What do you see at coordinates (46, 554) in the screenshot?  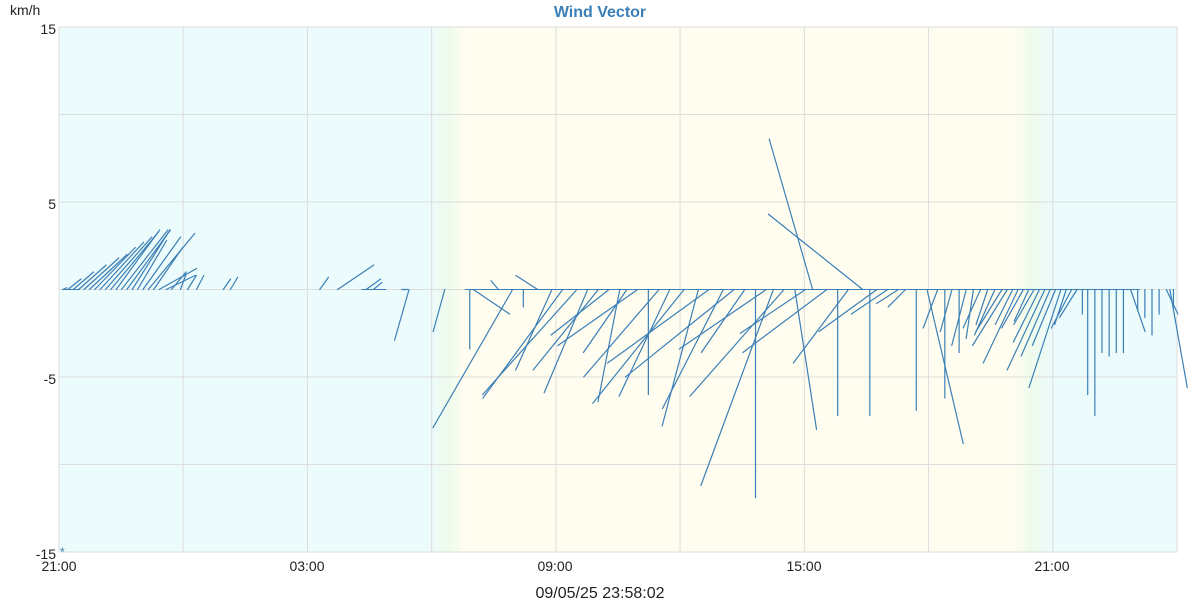 I see `y-tick-label: -15` at bounding box center [46, 554].